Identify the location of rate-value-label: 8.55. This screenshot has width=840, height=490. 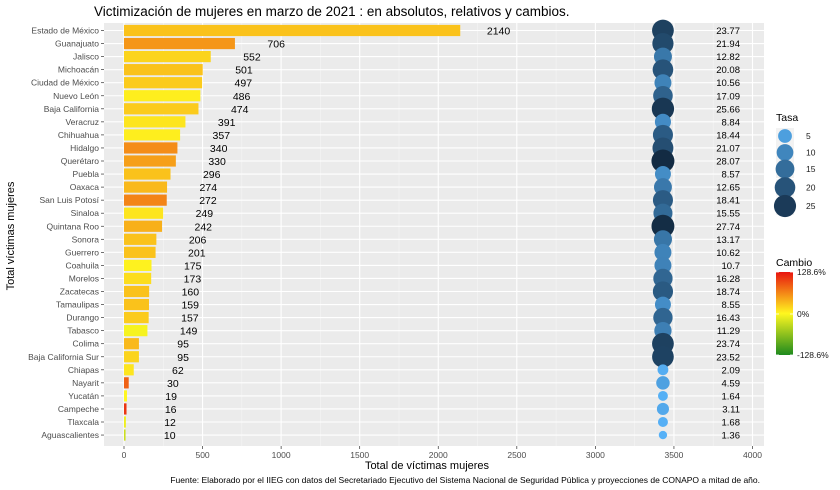
(731, 305).